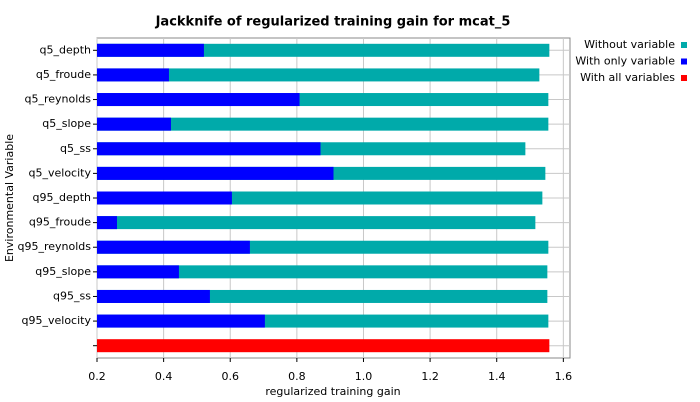 The image size is (700, 402). I want to click on x-tick-label: 1.2, so click(430, 376).